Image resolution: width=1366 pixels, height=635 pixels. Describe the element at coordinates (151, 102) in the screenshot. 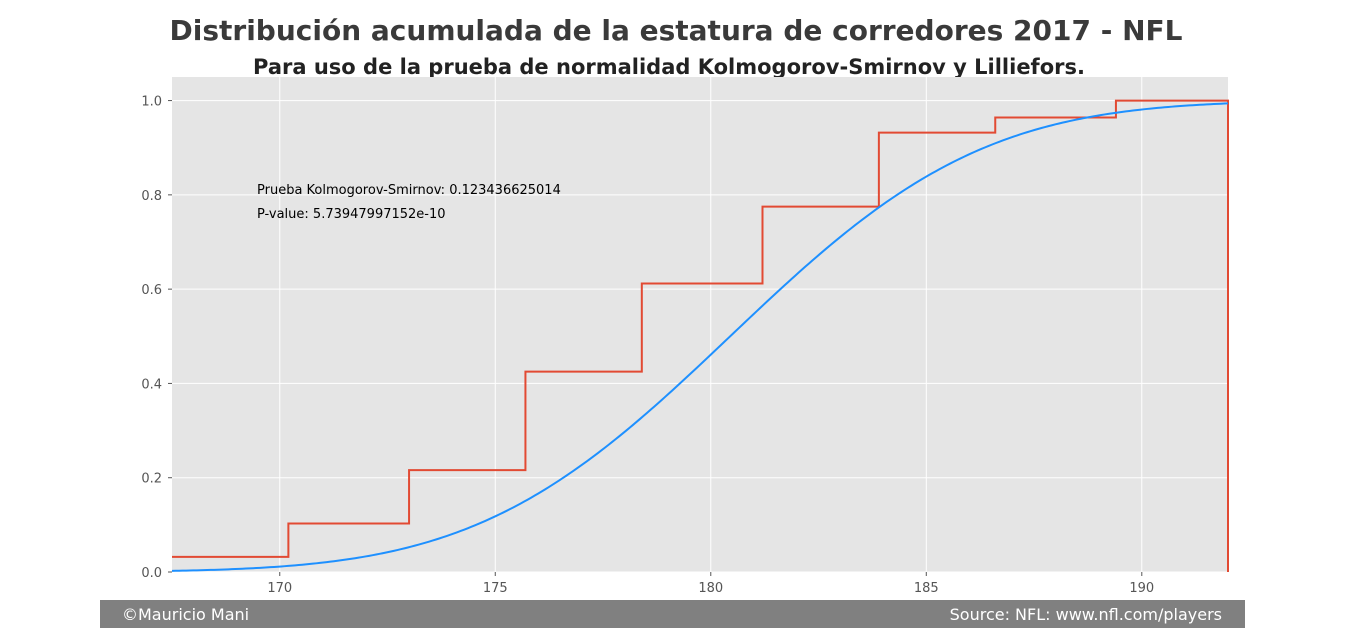

I see `y-tick-label: 1.0` at that location.